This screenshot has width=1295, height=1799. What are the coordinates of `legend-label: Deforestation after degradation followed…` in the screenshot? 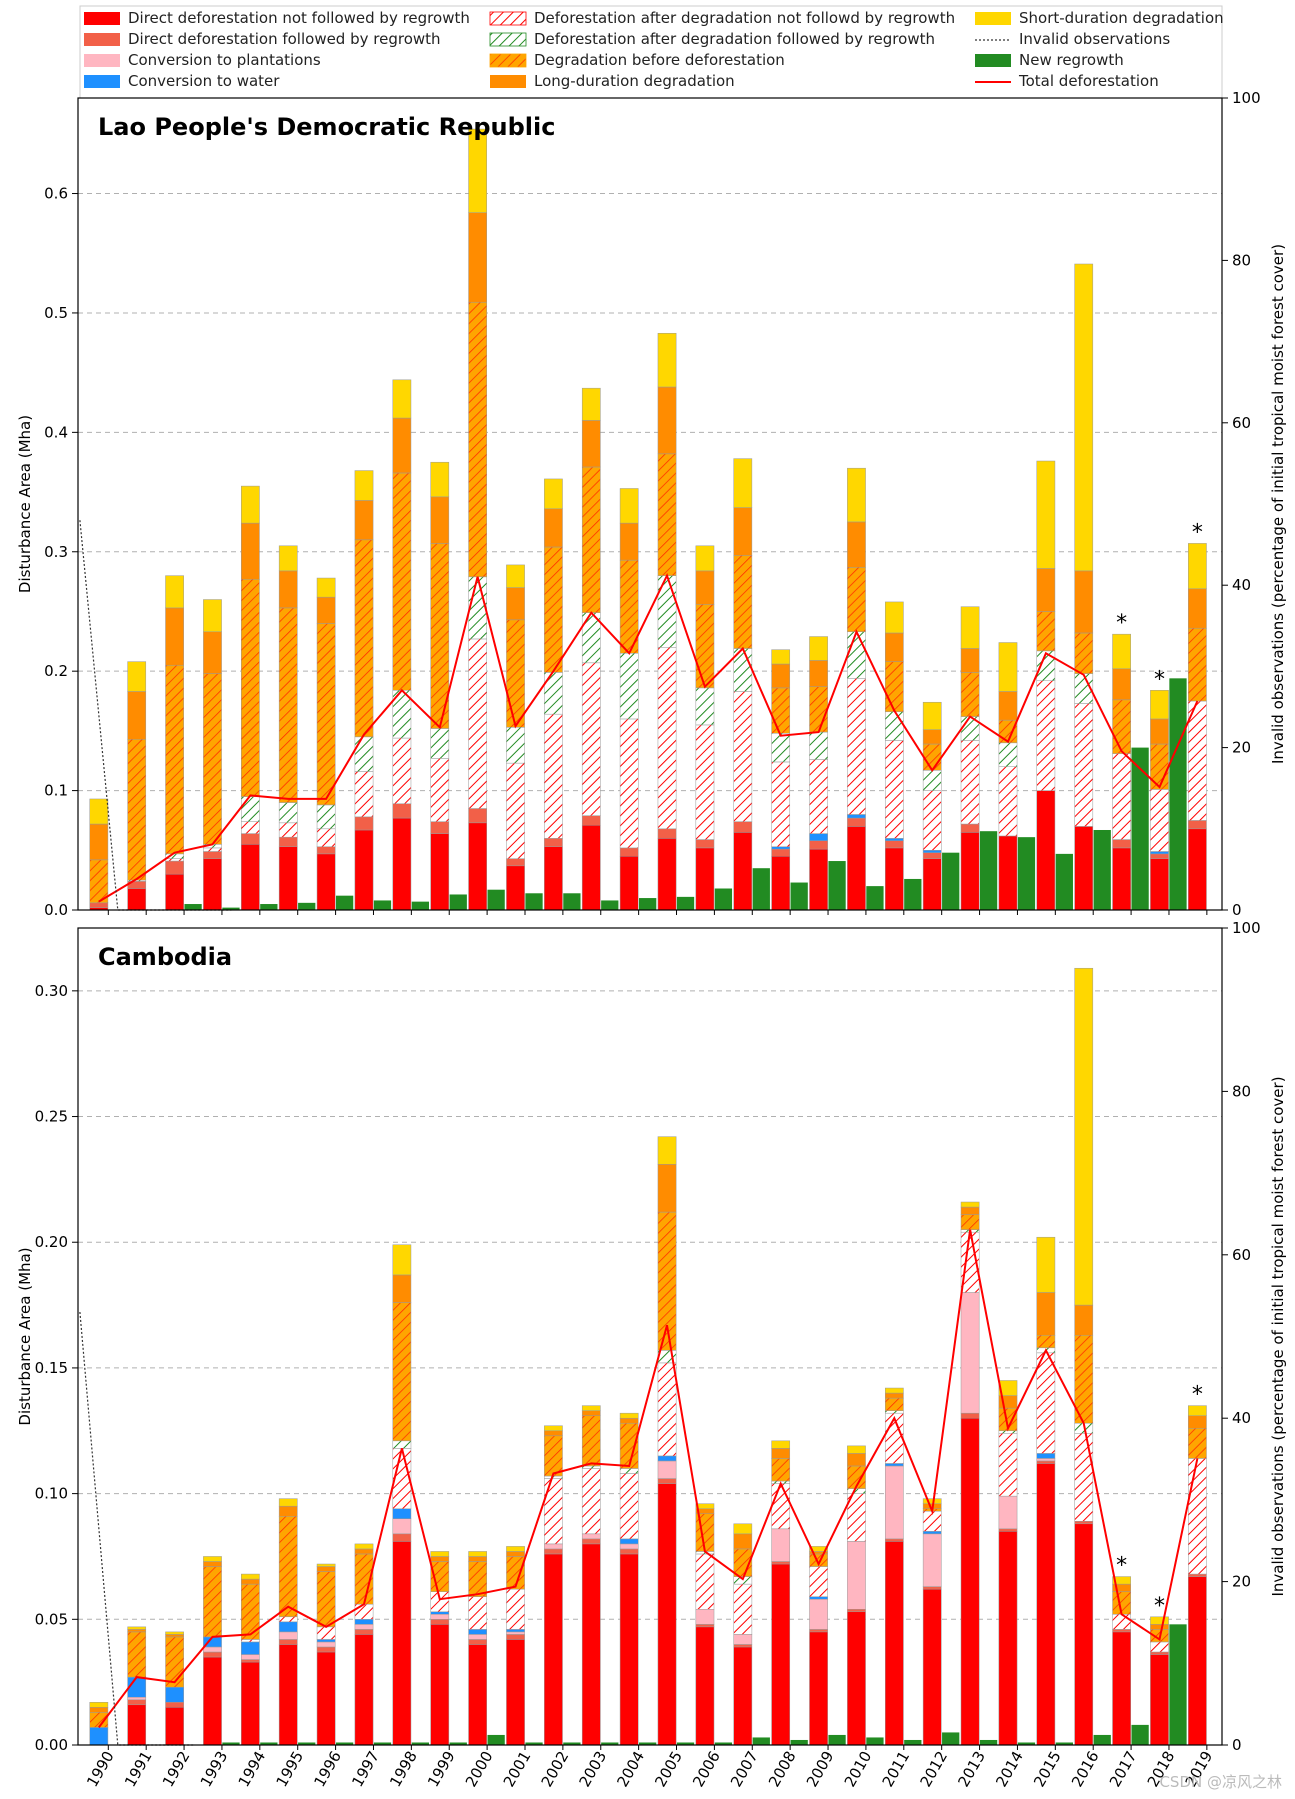 It's located at (734, 39).